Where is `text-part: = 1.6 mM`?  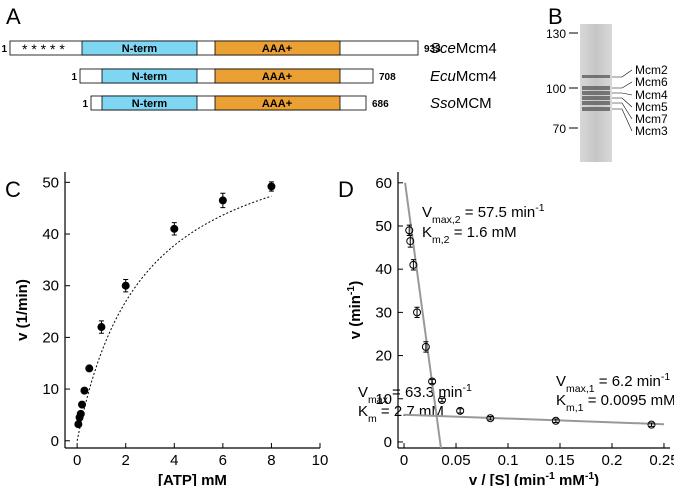
text-part: = 1.6 mM is located at coordinates (483, 232).